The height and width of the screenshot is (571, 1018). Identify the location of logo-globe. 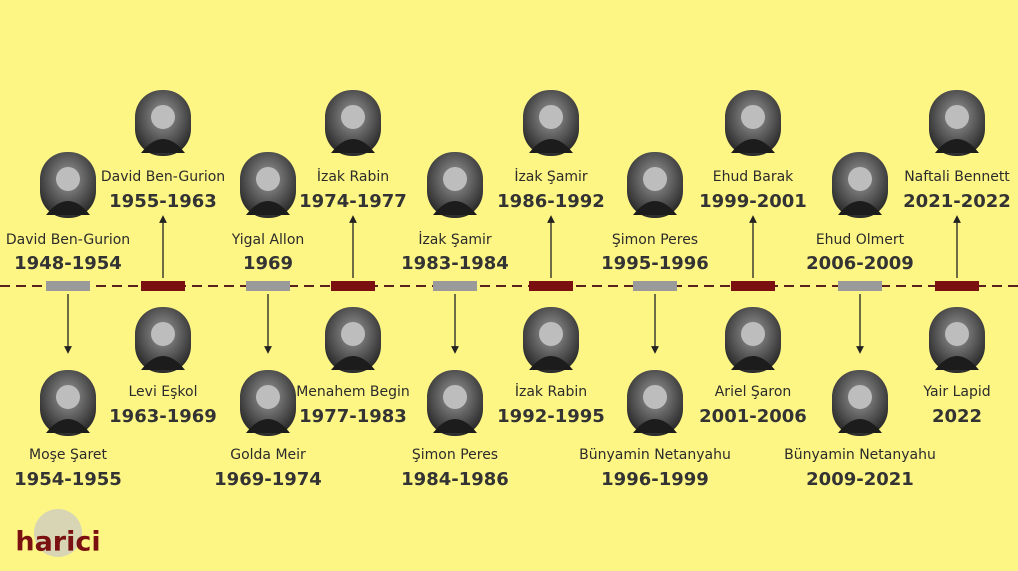
(58, 533).